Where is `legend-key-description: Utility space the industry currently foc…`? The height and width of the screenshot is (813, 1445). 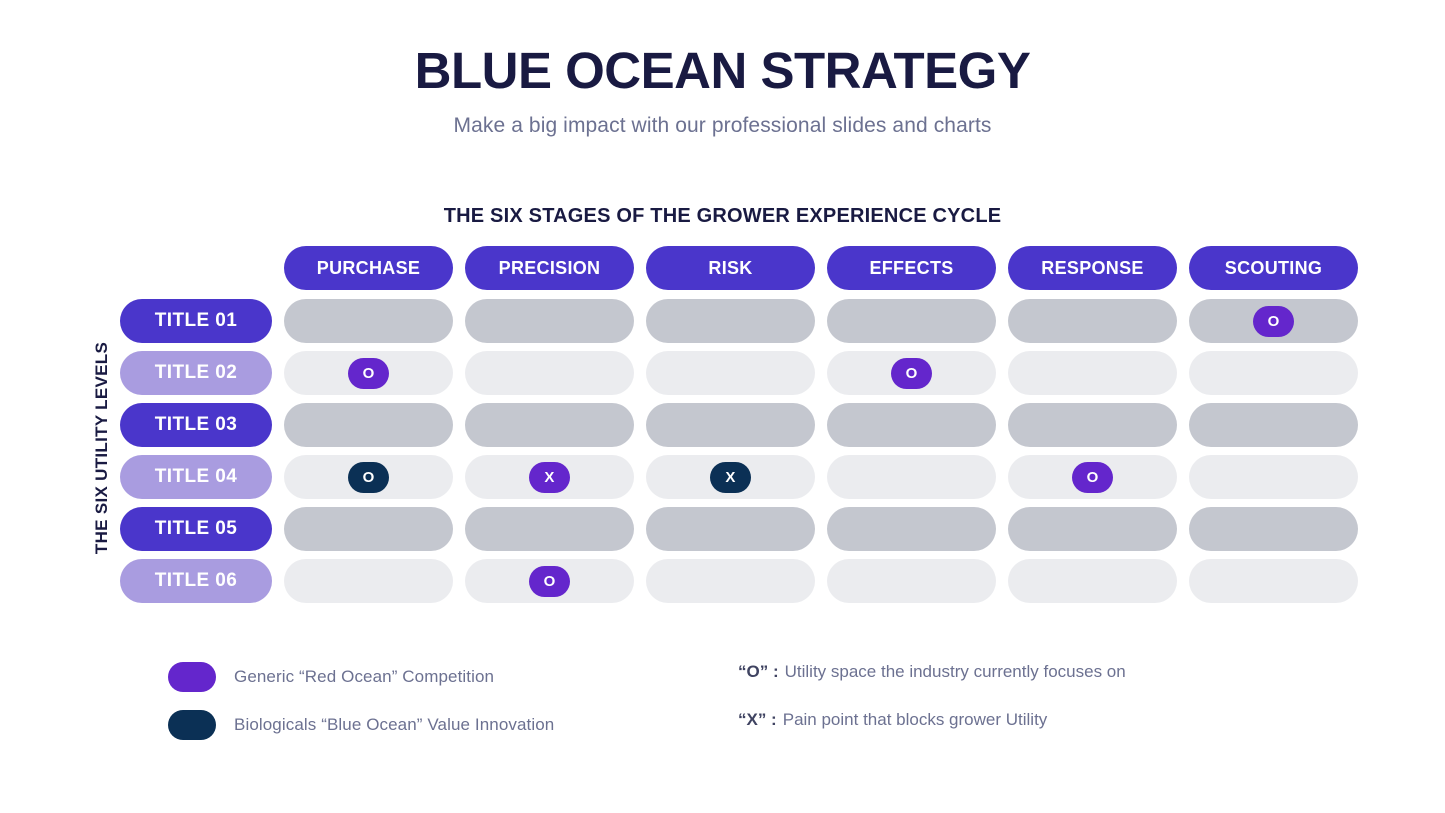
legend-key-description: Utility space the industry currently foc… is located at coordinates (955, 671).